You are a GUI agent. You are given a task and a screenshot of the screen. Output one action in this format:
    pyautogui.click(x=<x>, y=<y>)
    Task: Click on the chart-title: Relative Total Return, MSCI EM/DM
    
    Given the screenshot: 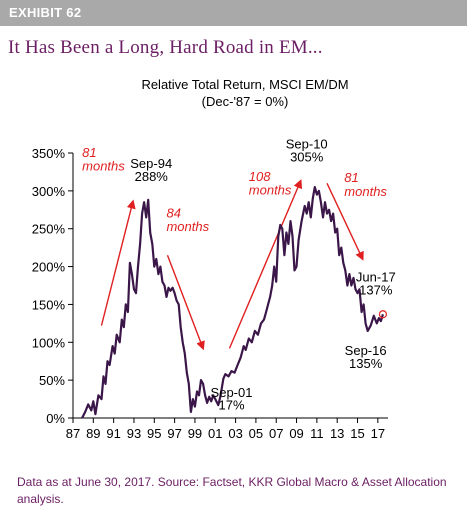 What is the action you would take?
    pyautogui.click(x=244, y=84)
    